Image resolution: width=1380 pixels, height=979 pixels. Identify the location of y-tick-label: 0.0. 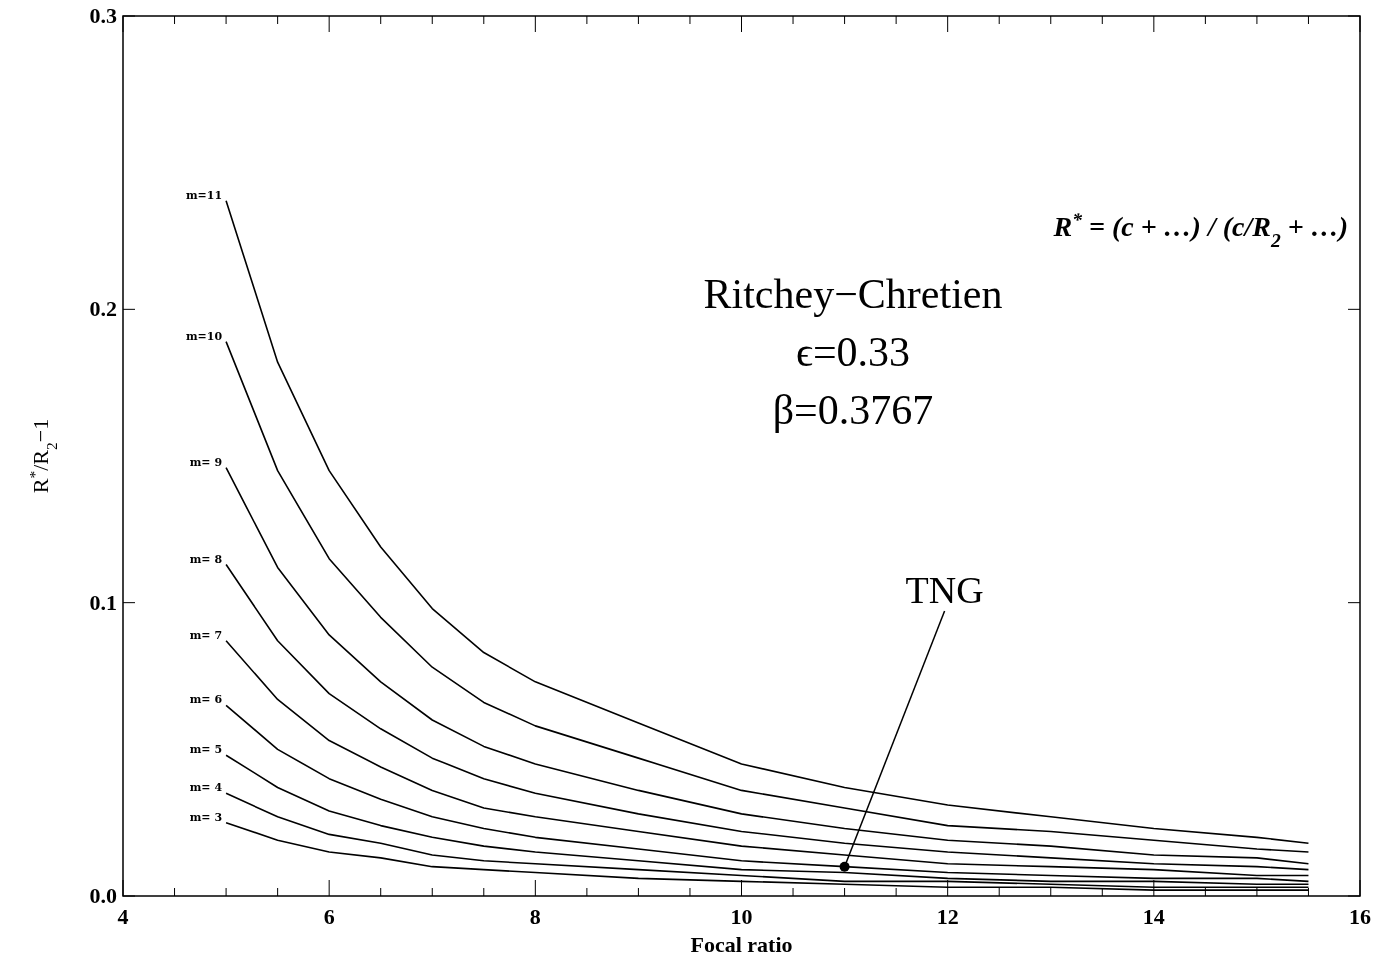
(103, 895).